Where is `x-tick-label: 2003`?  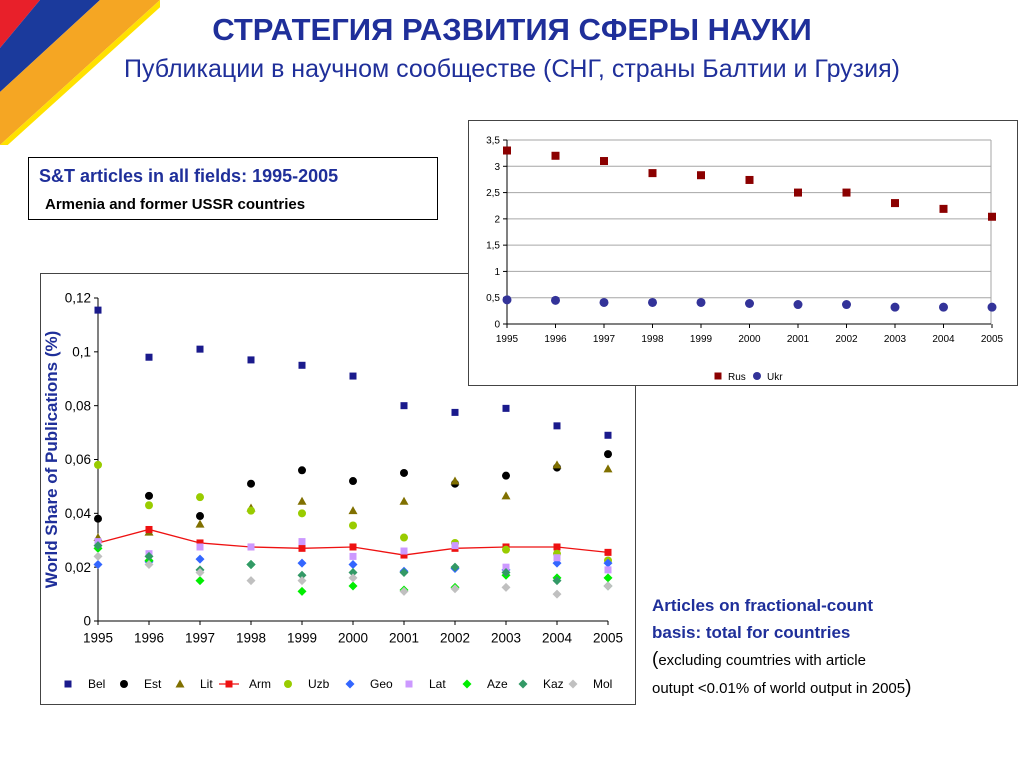 x-tick-label: 2003 is located at coordinates (895, 339).